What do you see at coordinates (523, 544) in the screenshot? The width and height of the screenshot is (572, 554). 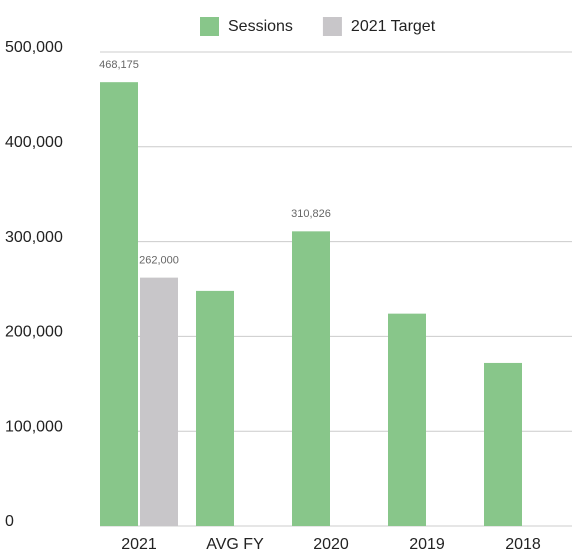 I see `x-tick-label: 2018` at bounding box center [523, 544].